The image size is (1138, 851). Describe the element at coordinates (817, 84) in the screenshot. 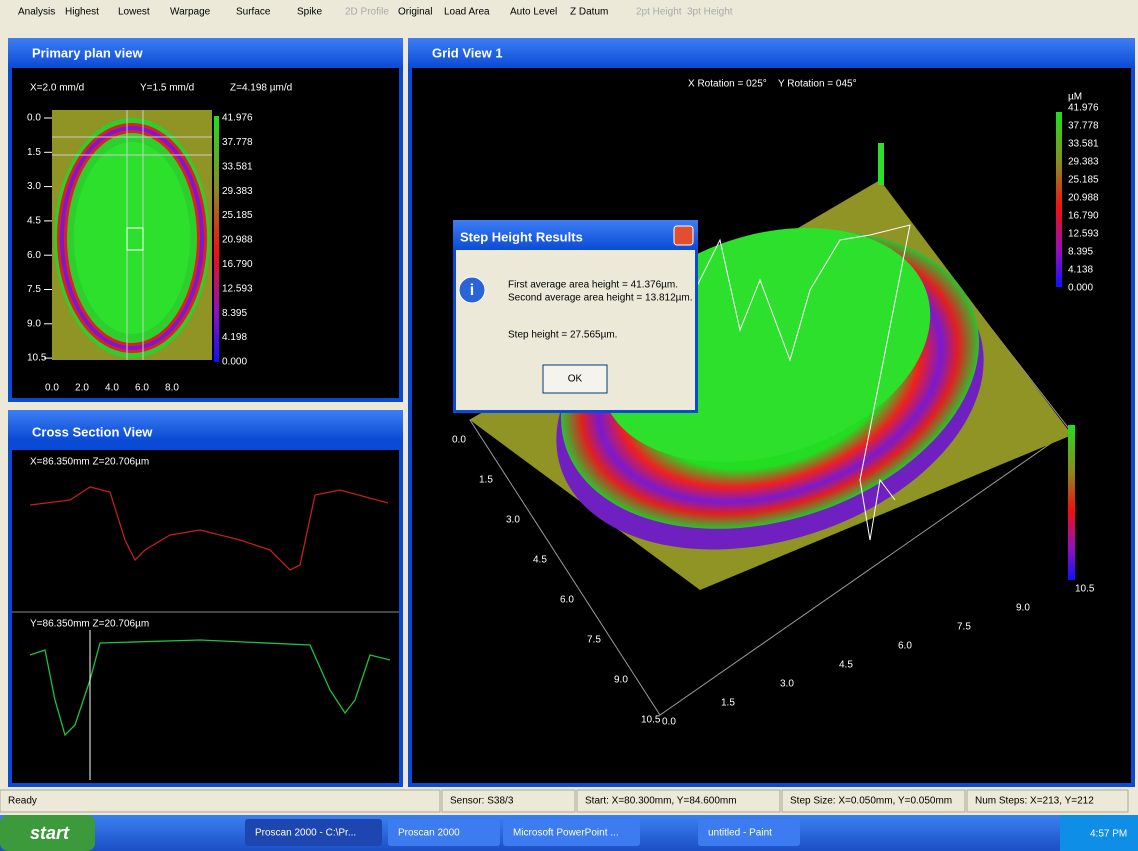

I see `rotation: Y Rotation = 045°` at that location.